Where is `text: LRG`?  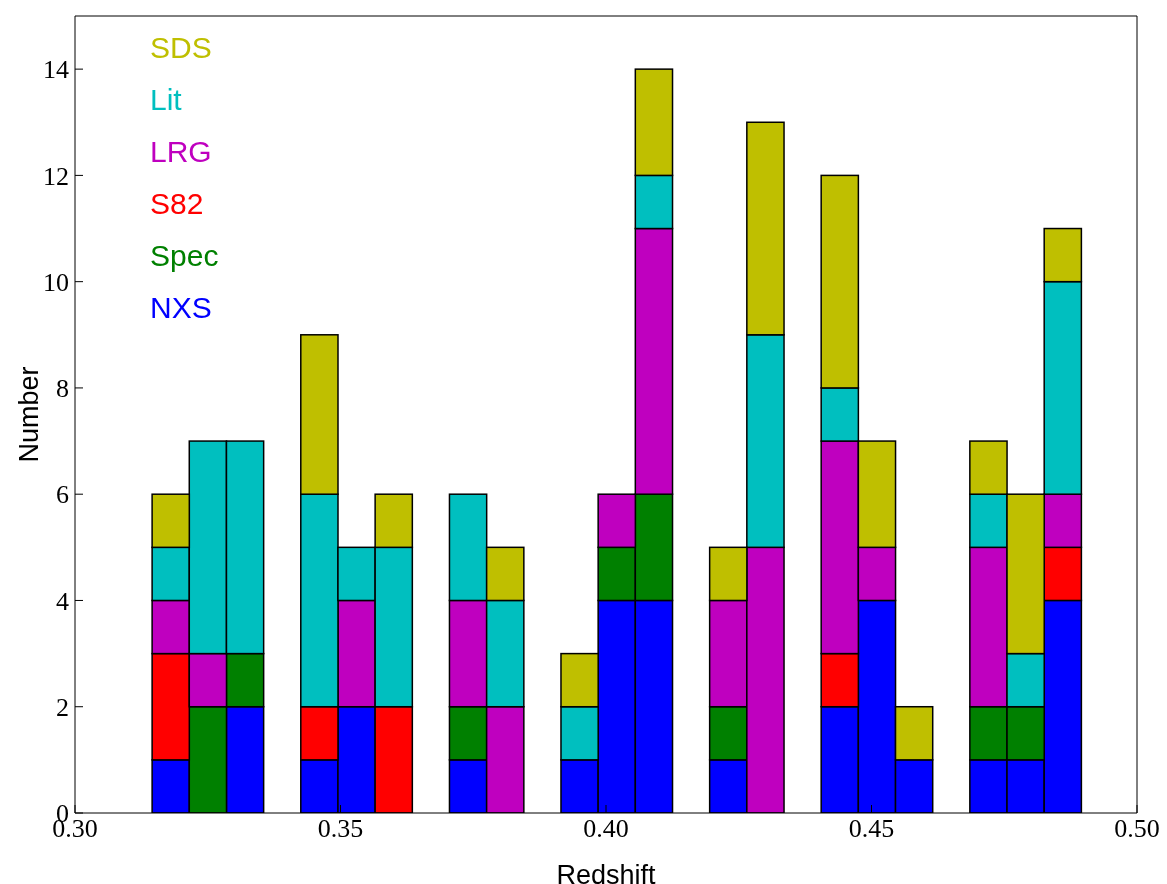 text: LRG is located at coordinates (181, 152).